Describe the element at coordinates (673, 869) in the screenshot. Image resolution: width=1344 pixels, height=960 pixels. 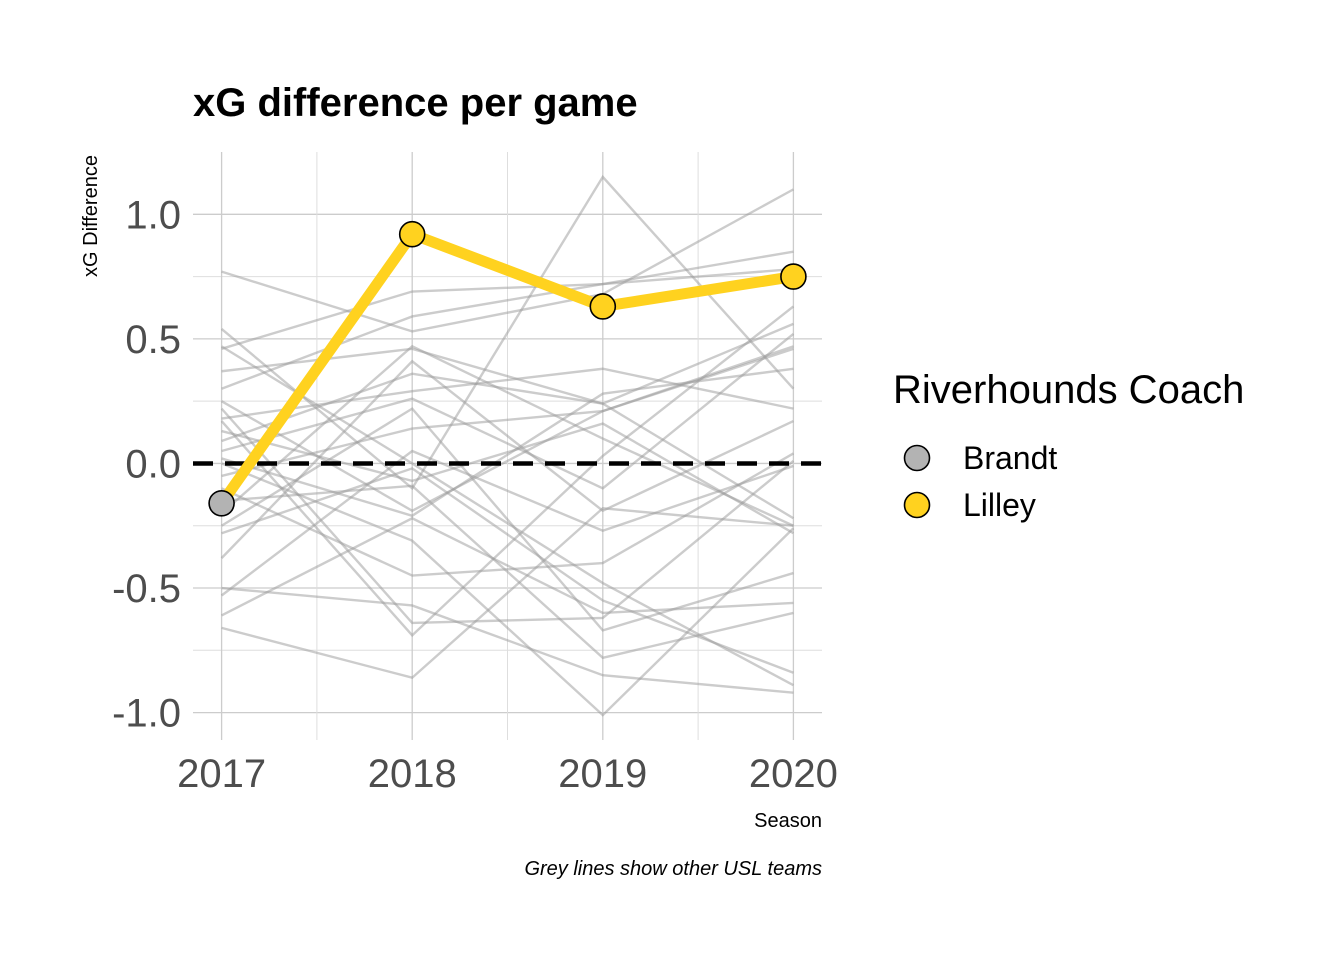
I see `chart-caption: Grey lines show other USL teams` at that location.